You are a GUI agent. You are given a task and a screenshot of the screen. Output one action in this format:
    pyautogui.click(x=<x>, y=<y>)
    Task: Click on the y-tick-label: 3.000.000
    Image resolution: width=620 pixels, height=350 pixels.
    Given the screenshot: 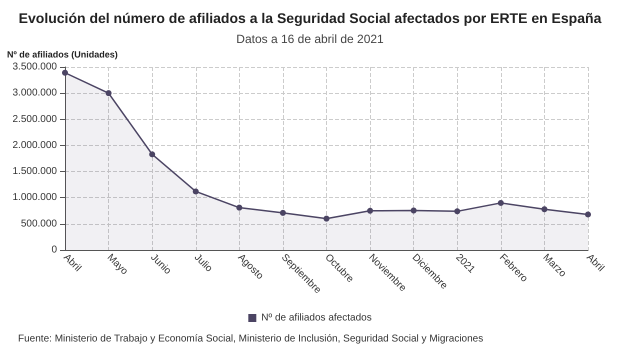 What is the action you would take?
    pyautogui.click(x=35, y=93)
    